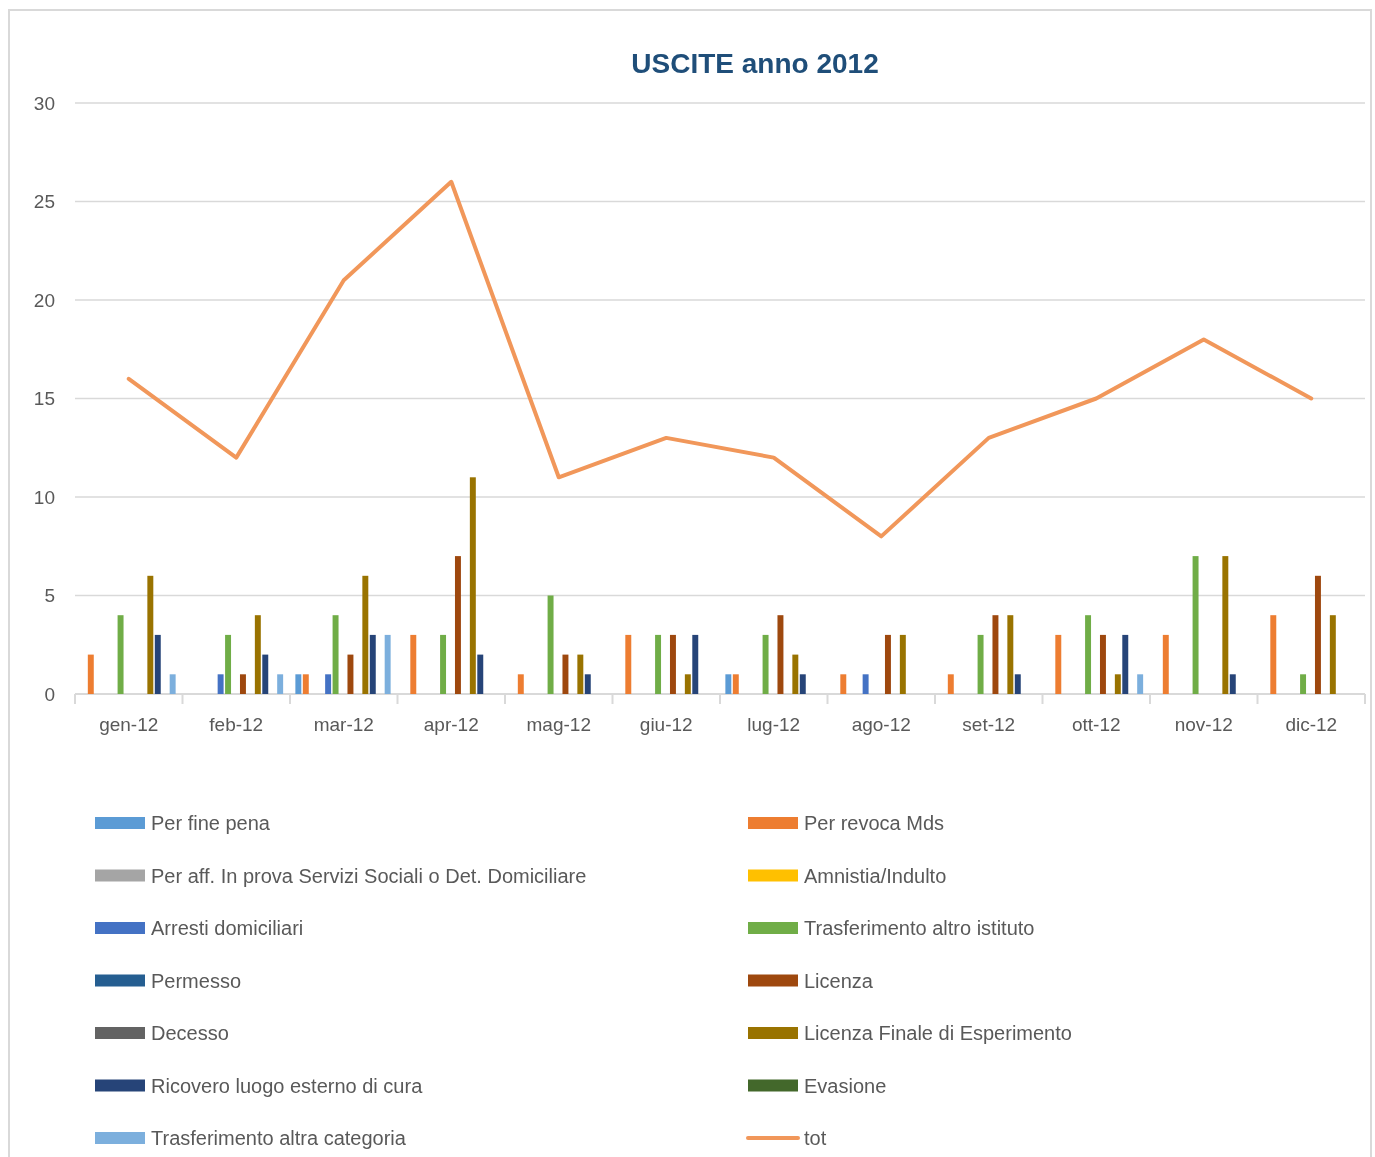  I want to click on legend-label: Arresti domiciliari, so click(227, 928).